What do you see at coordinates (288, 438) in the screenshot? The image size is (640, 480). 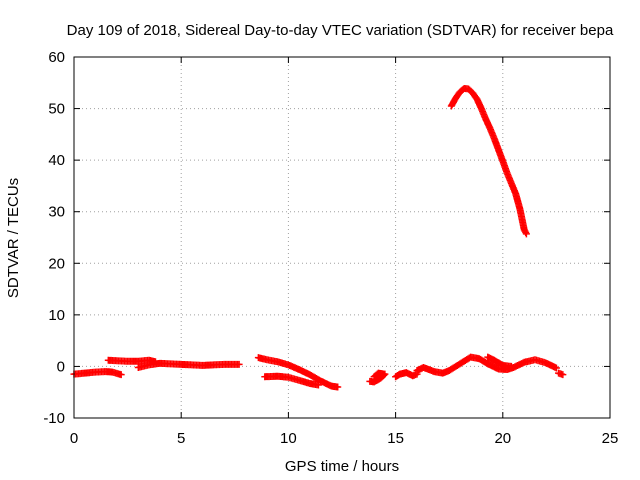 I see `x-tick-label: 10` at bounding box center [288, 438].